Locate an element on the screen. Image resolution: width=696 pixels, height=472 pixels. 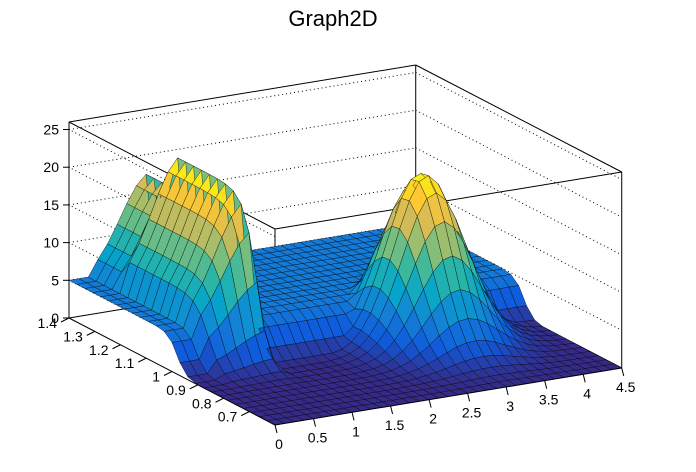
right-top-edge is located at coordinates (518, 118).